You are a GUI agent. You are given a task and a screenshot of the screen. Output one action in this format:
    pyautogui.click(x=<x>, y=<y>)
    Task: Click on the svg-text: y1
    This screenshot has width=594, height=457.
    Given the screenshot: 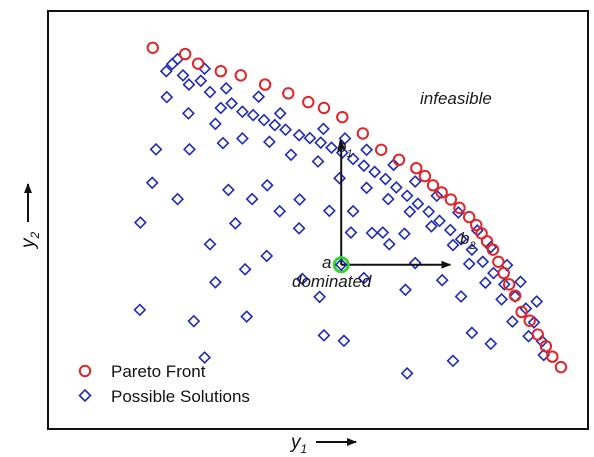 What is the action you would take?
    pyautogui.click(x=298, y=444)
    